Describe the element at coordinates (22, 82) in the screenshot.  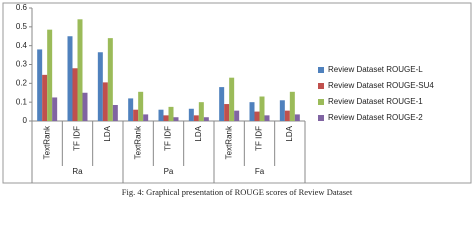
I see `y-tick-label: 0.2` at that location.